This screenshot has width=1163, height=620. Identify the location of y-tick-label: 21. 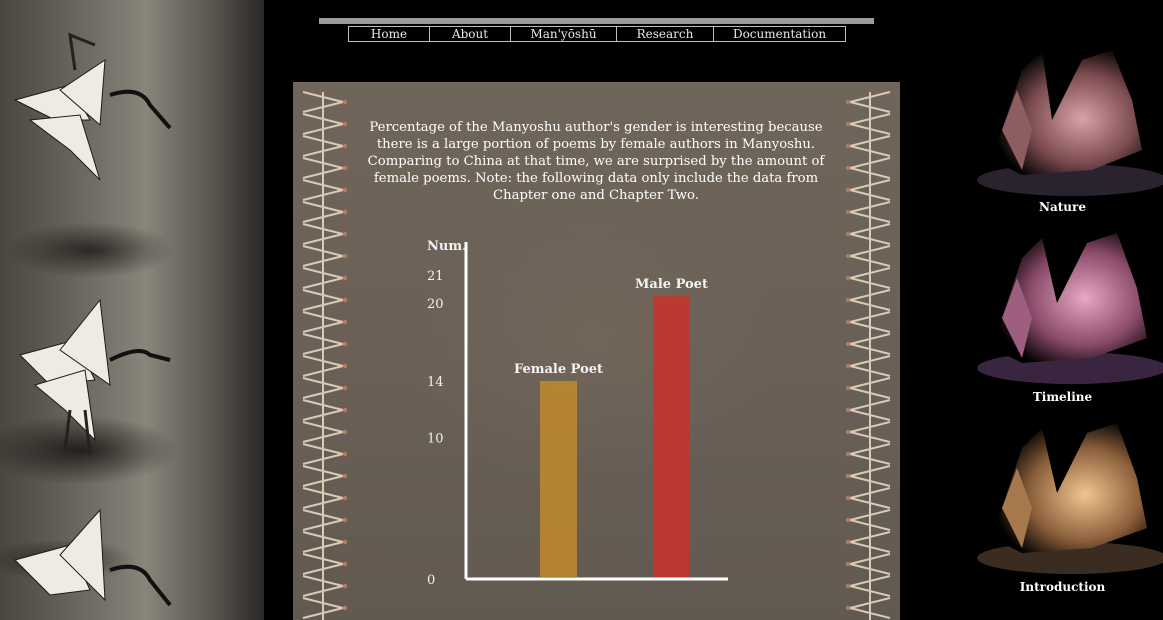
(435, 276).